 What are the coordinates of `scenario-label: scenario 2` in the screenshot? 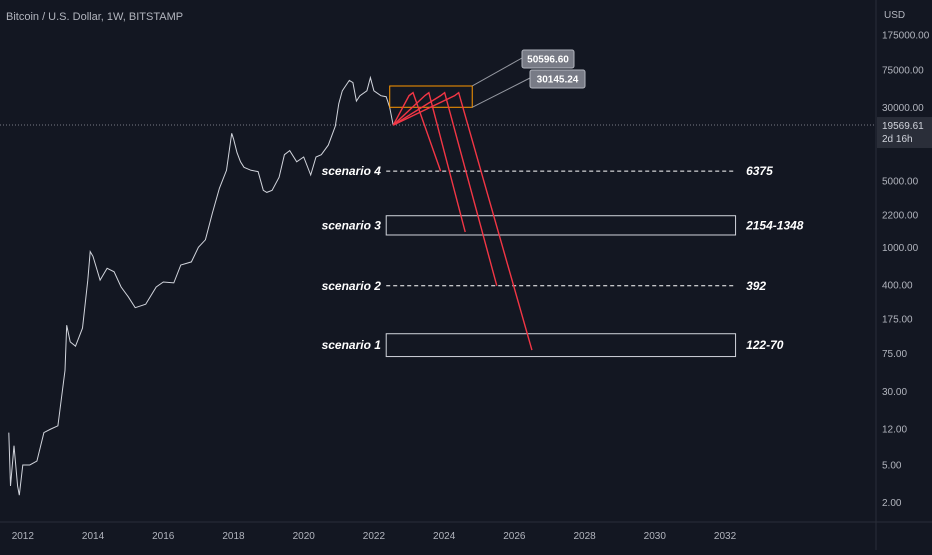 It's located at (352, 286).